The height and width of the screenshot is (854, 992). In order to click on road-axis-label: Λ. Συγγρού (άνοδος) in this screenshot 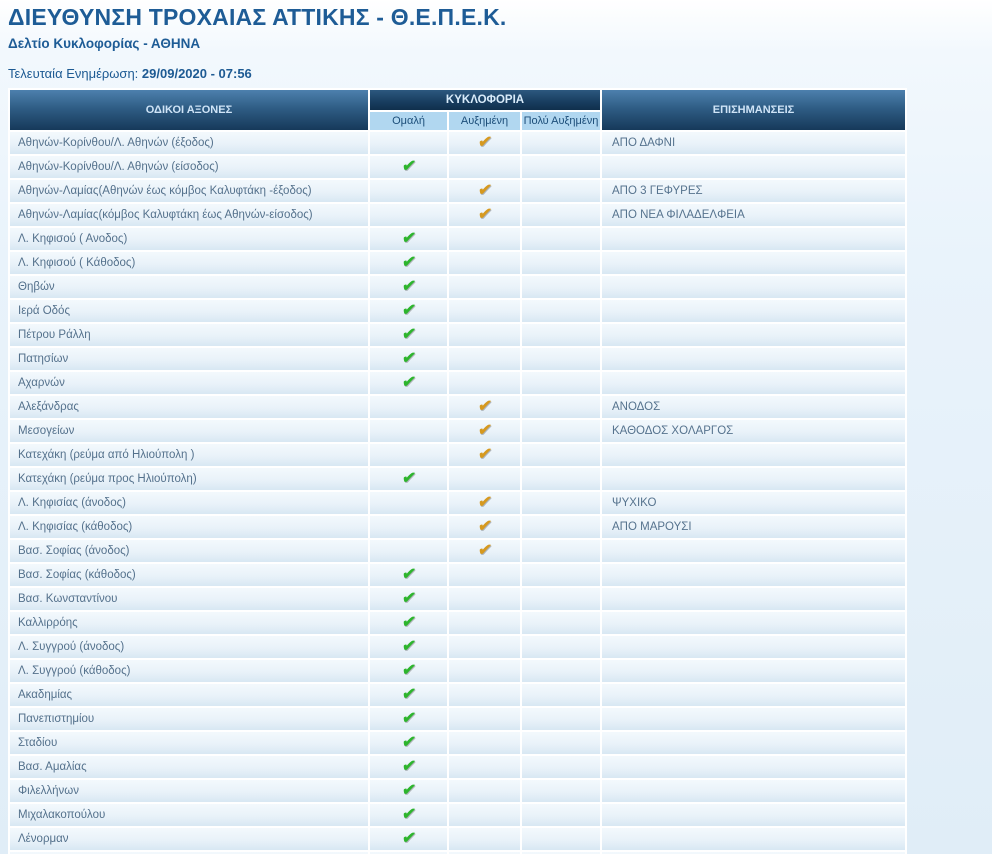, I will do `click(189, 647)`.